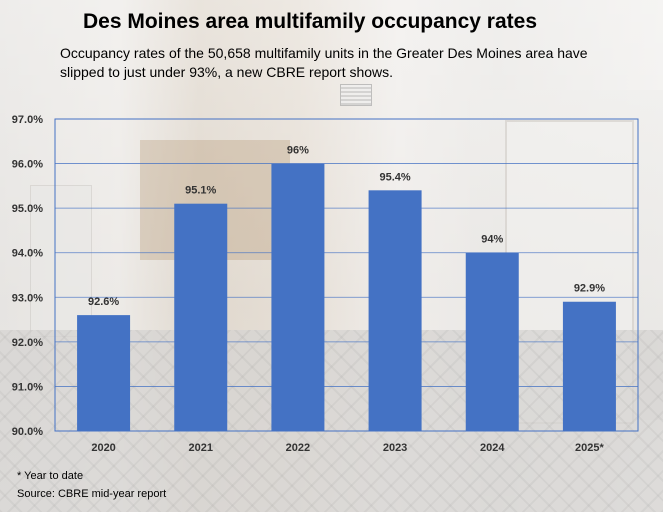 Image resolution: width=663 pixels, height=512 pixels. I want to click on x-axis-labels: 2020 2021 2022 2023 2024 2025*, so click(347, 448).